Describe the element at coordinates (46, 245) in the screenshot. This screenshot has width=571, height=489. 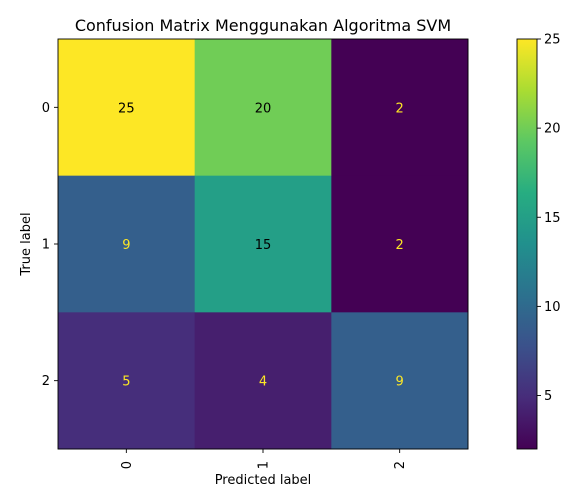
I see `y-tick-label: 1` at that location.